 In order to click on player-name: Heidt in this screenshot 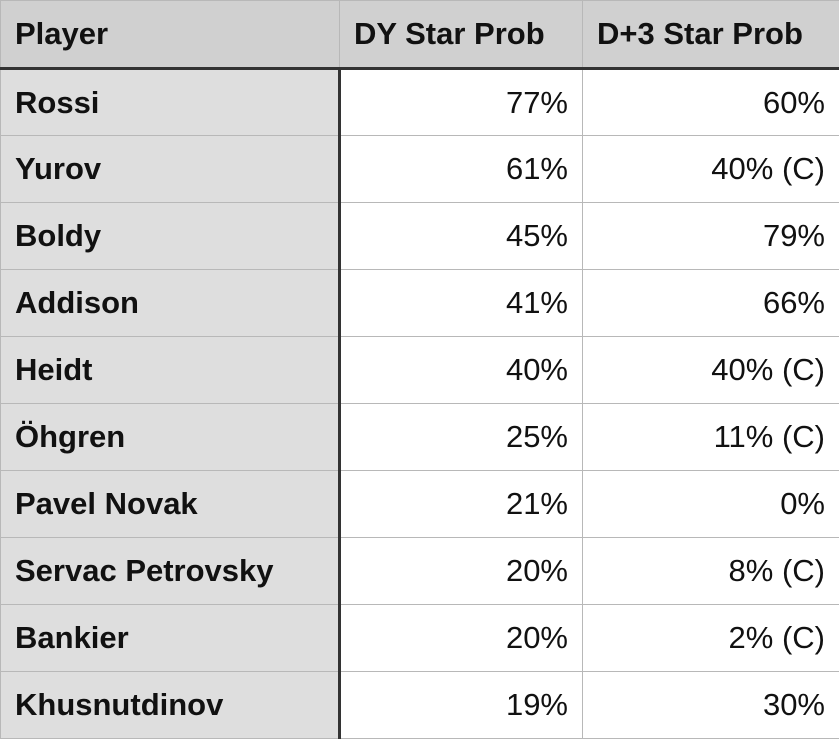, I will do `click(170, 370)`.